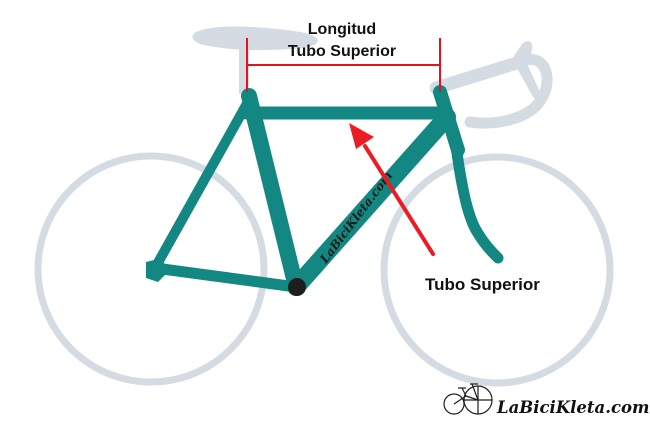  Describe the element at coordinates (361, 136) in the screenshot. I see `pointer-arrow-head` at that location.